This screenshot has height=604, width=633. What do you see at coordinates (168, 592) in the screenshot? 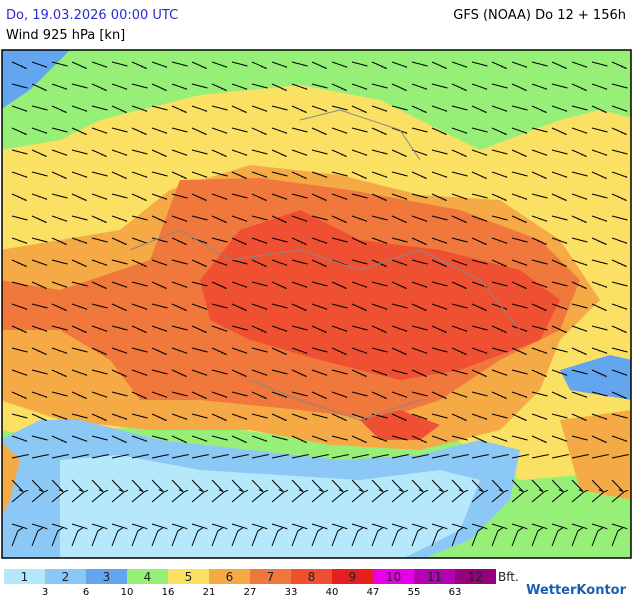
I see `legend-threshold: 16` at bounding box center [168, 592].